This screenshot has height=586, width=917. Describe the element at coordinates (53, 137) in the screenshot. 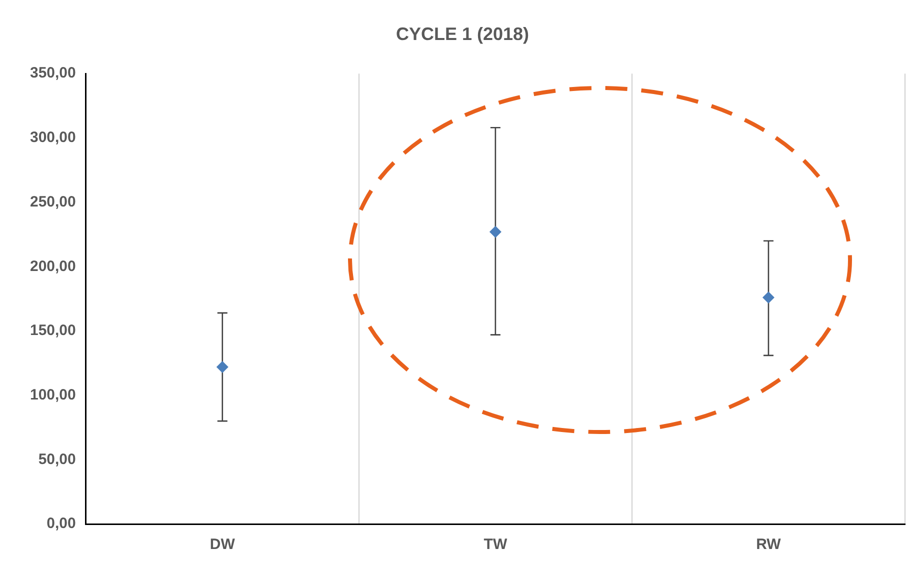

I see `y-tick-label: 300,00` at that location.